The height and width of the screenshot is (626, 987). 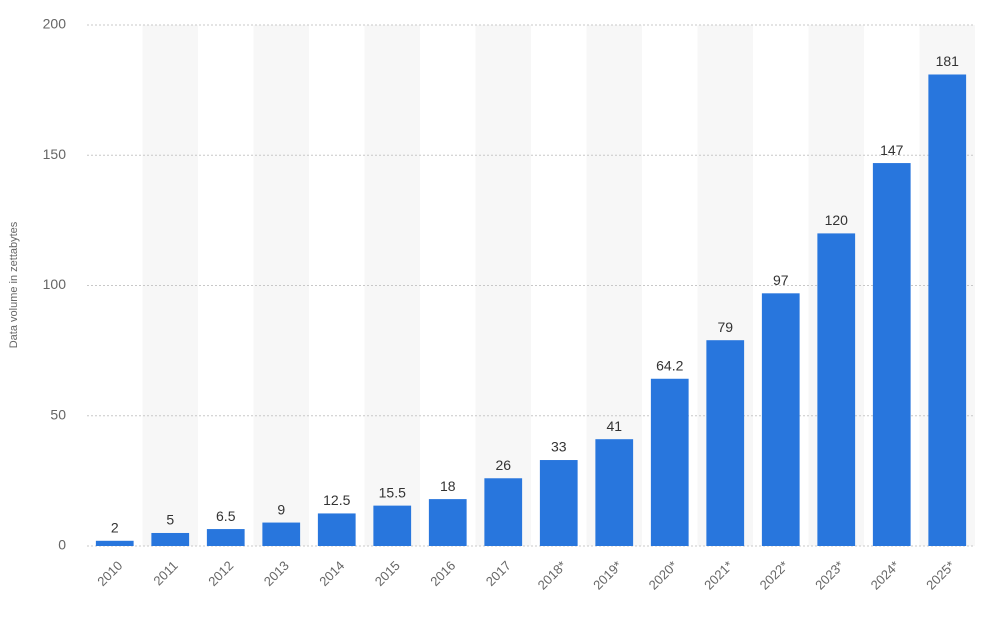 What do you see at coordinates (892, 150) in the screenshot?
I see `data-label: 147` at bounding box center [892, 150].